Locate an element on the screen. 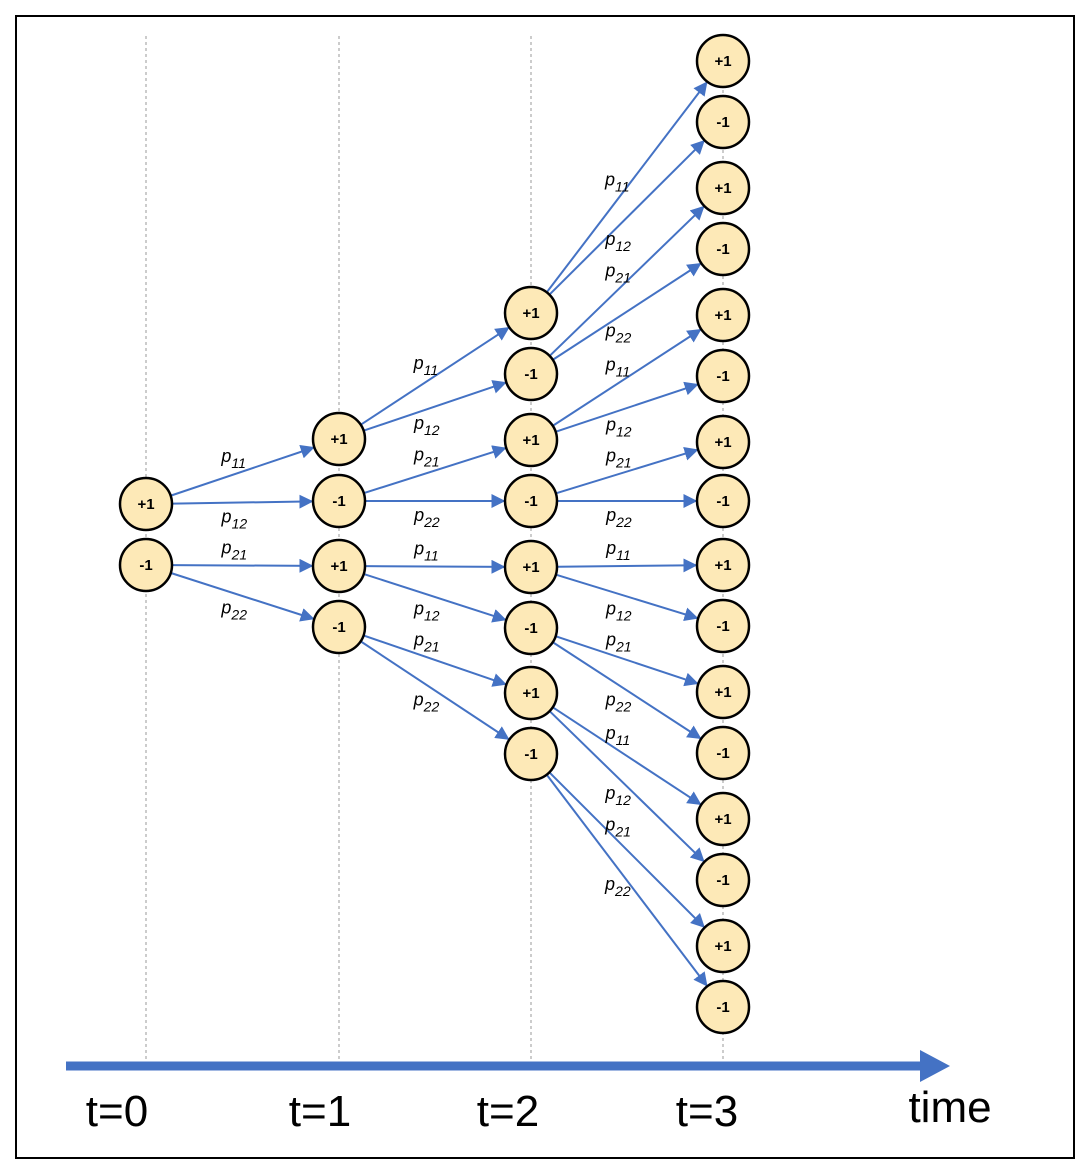 This screenshot has width=1091, height=1173. edge-t0-n0-to-n0 is located at coordinates (243, 471).